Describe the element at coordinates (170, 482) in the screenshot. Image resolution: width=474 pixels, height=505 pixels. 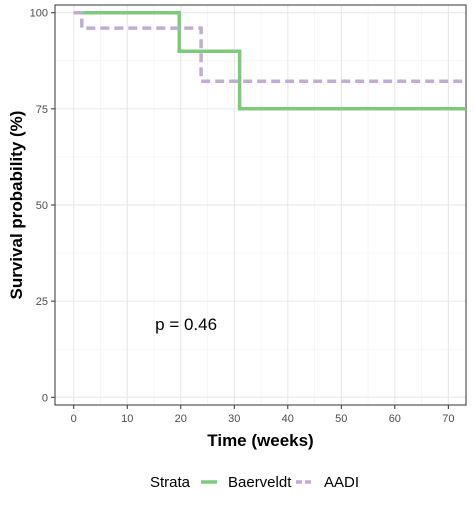
I see `legend-title: Strata` at that location.